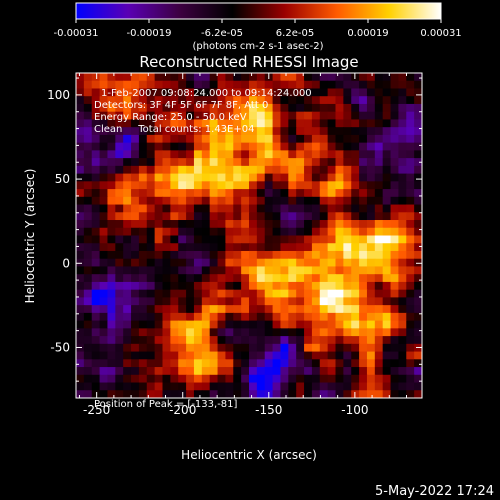 The image size is (500, 500). What do you see at coordinates (30, 236) in the screenshot?
I see `y-axis-label: Heliocentric Y (arcsec)` at bounding box center [30, 236].